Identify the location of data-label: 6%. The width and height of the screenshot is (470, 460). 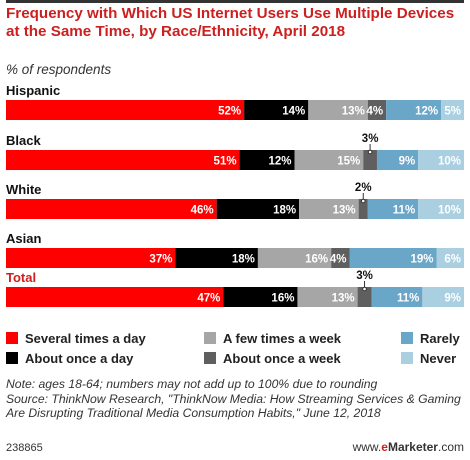
(452, 260).